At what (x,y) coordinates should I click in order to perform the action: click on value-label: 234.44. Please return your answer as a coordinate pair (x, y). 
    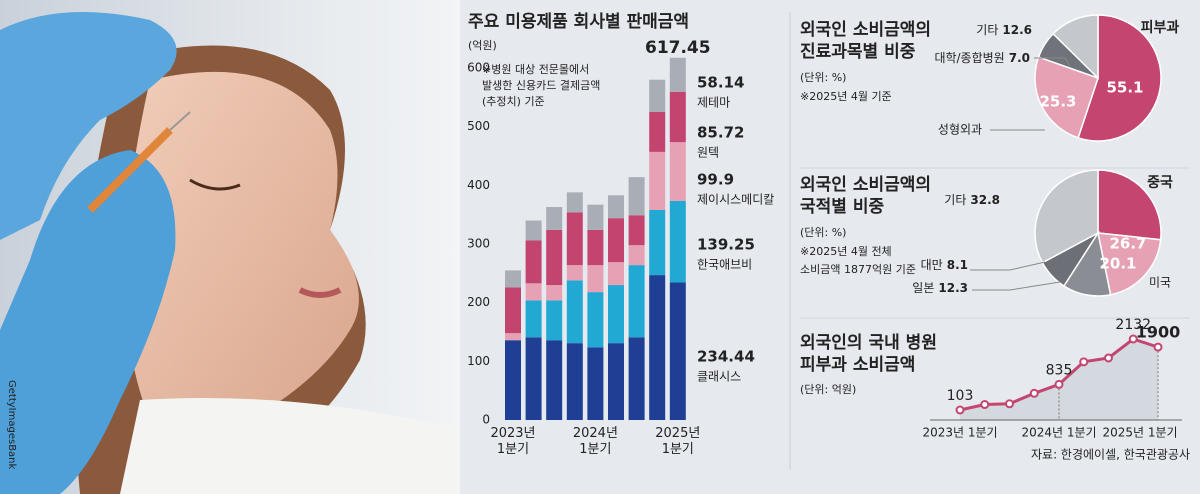
    Looking at the image, I should click on (726, 357).